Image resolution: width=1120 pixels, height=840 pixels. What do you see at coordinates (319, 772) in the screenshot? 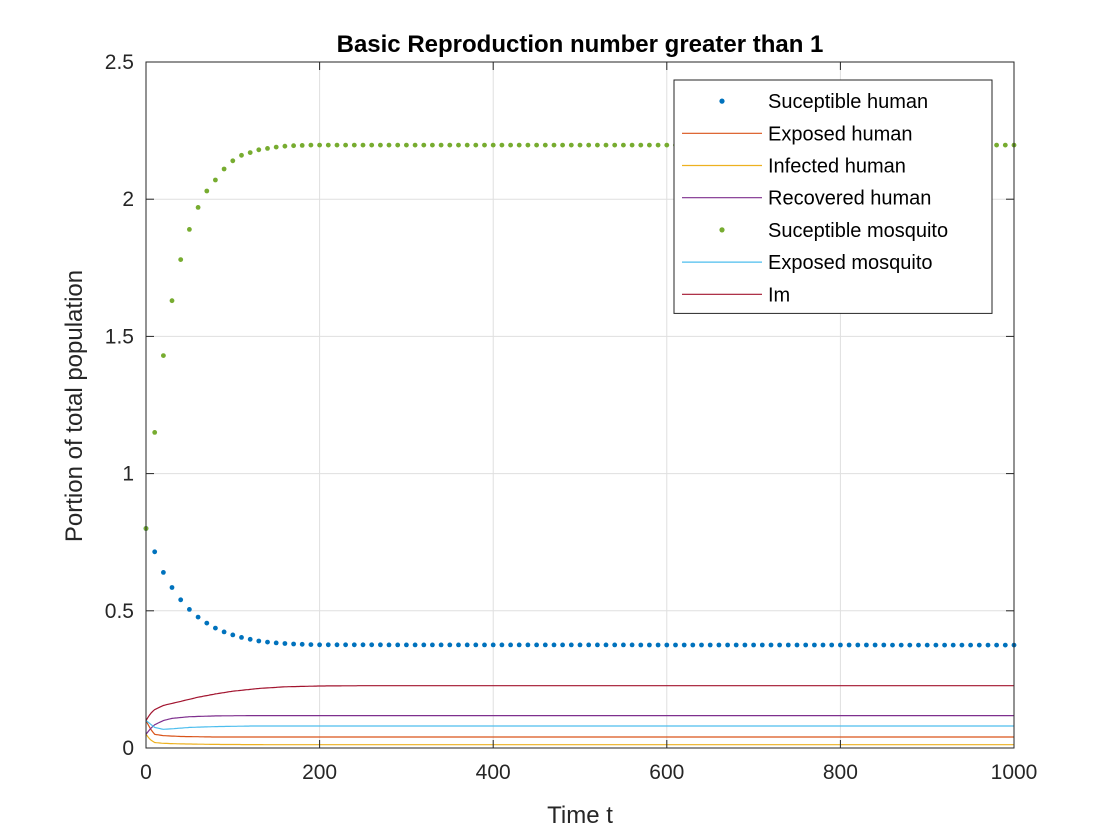
I see `x-tick-label: 200` at bounding box center [319, 772].